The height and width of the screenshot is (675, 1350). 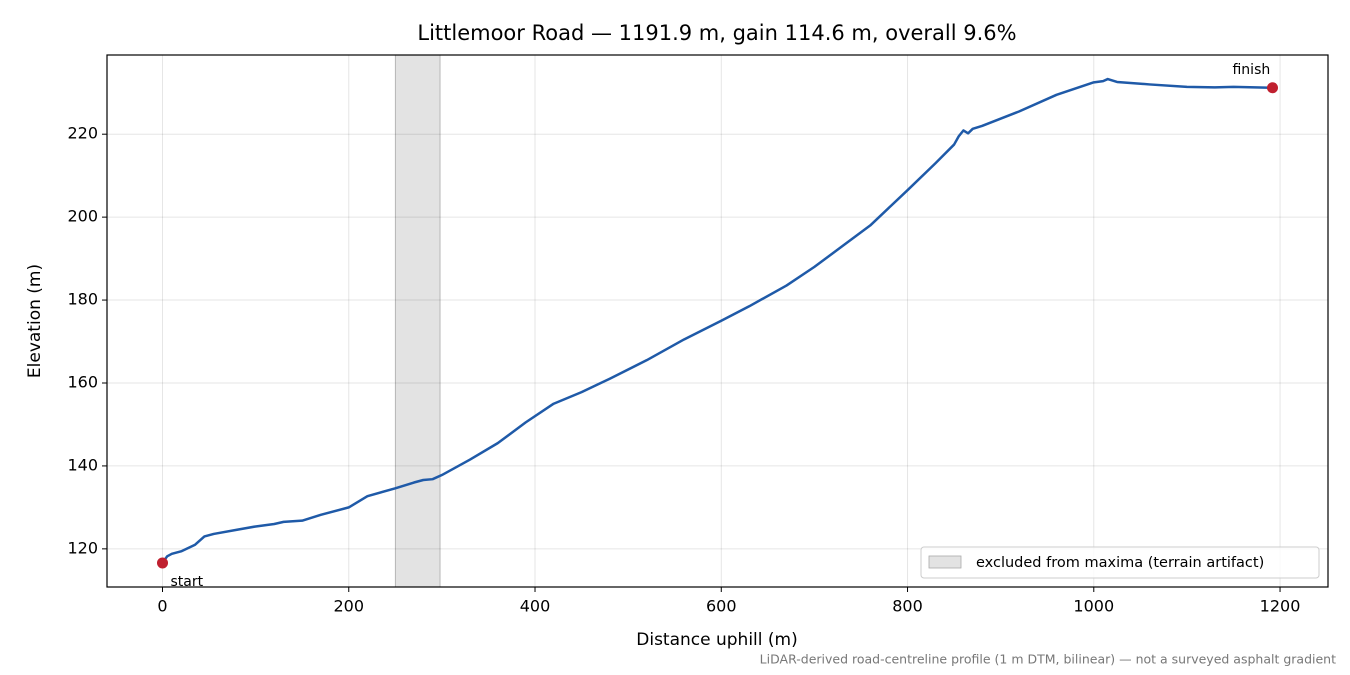 I want to click on x-tick-label: 1200, so click(x=1280, y=606).